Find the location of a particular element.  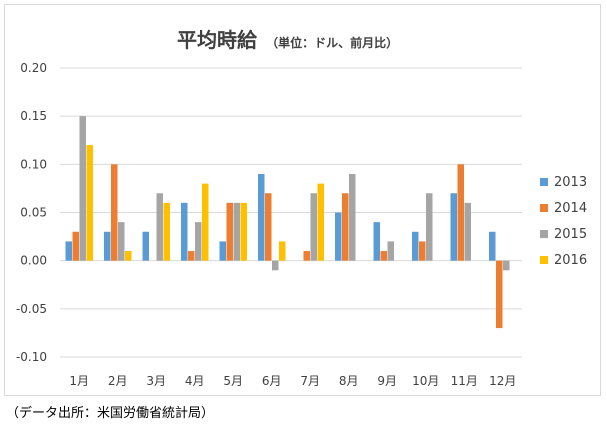

legend-label-2016: 2016 is located at coordinates (570, 260).